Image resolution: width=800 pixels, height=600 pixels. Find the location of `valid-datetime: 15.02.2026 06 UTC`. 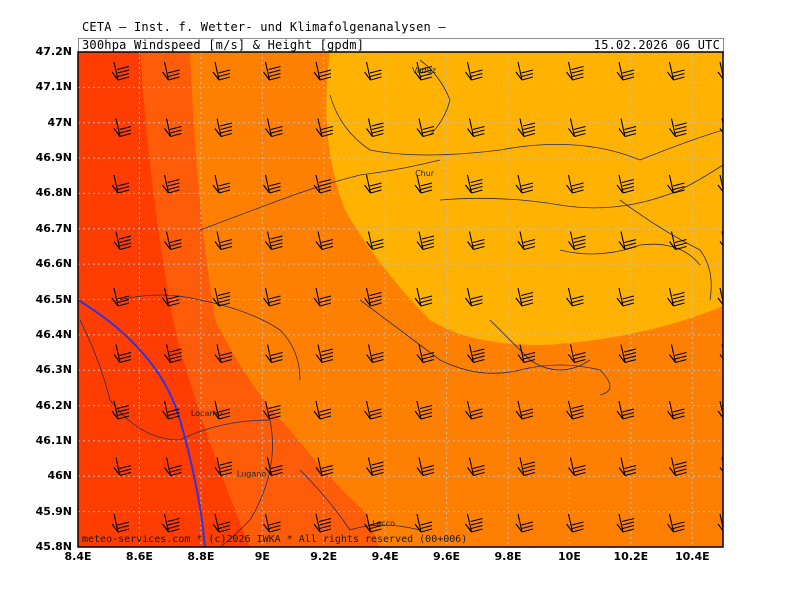

valid-datetime: 15.02.2026 06 UTC is located at coordinates (656, 45).